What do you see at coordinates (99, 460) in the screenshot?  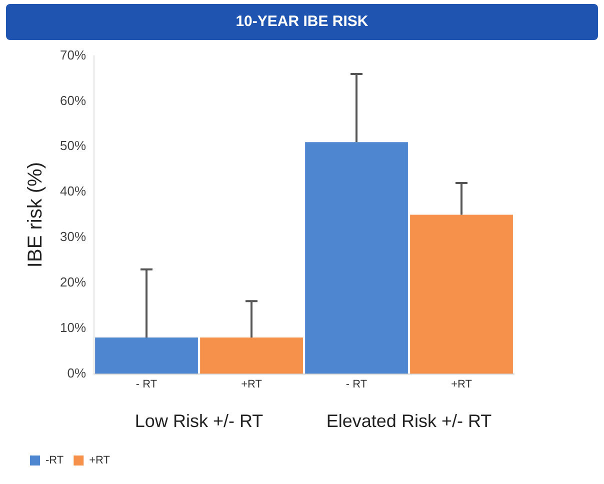 I see `legend-label: +RT` at bounding box center [99, 460].